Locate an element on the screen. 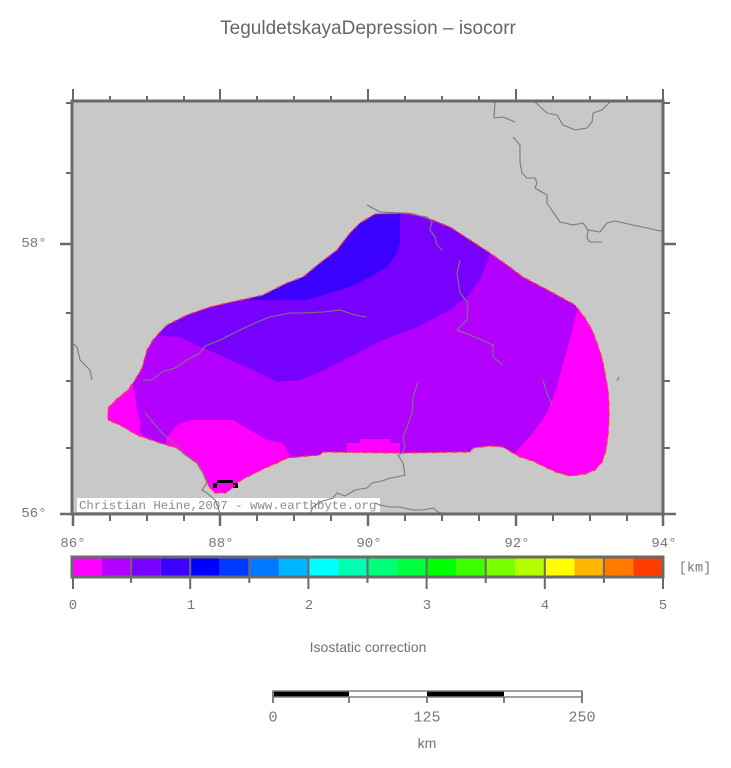 The height and width of the screenshot is (768, 731). black-cells is located at coordinates (225, 484).